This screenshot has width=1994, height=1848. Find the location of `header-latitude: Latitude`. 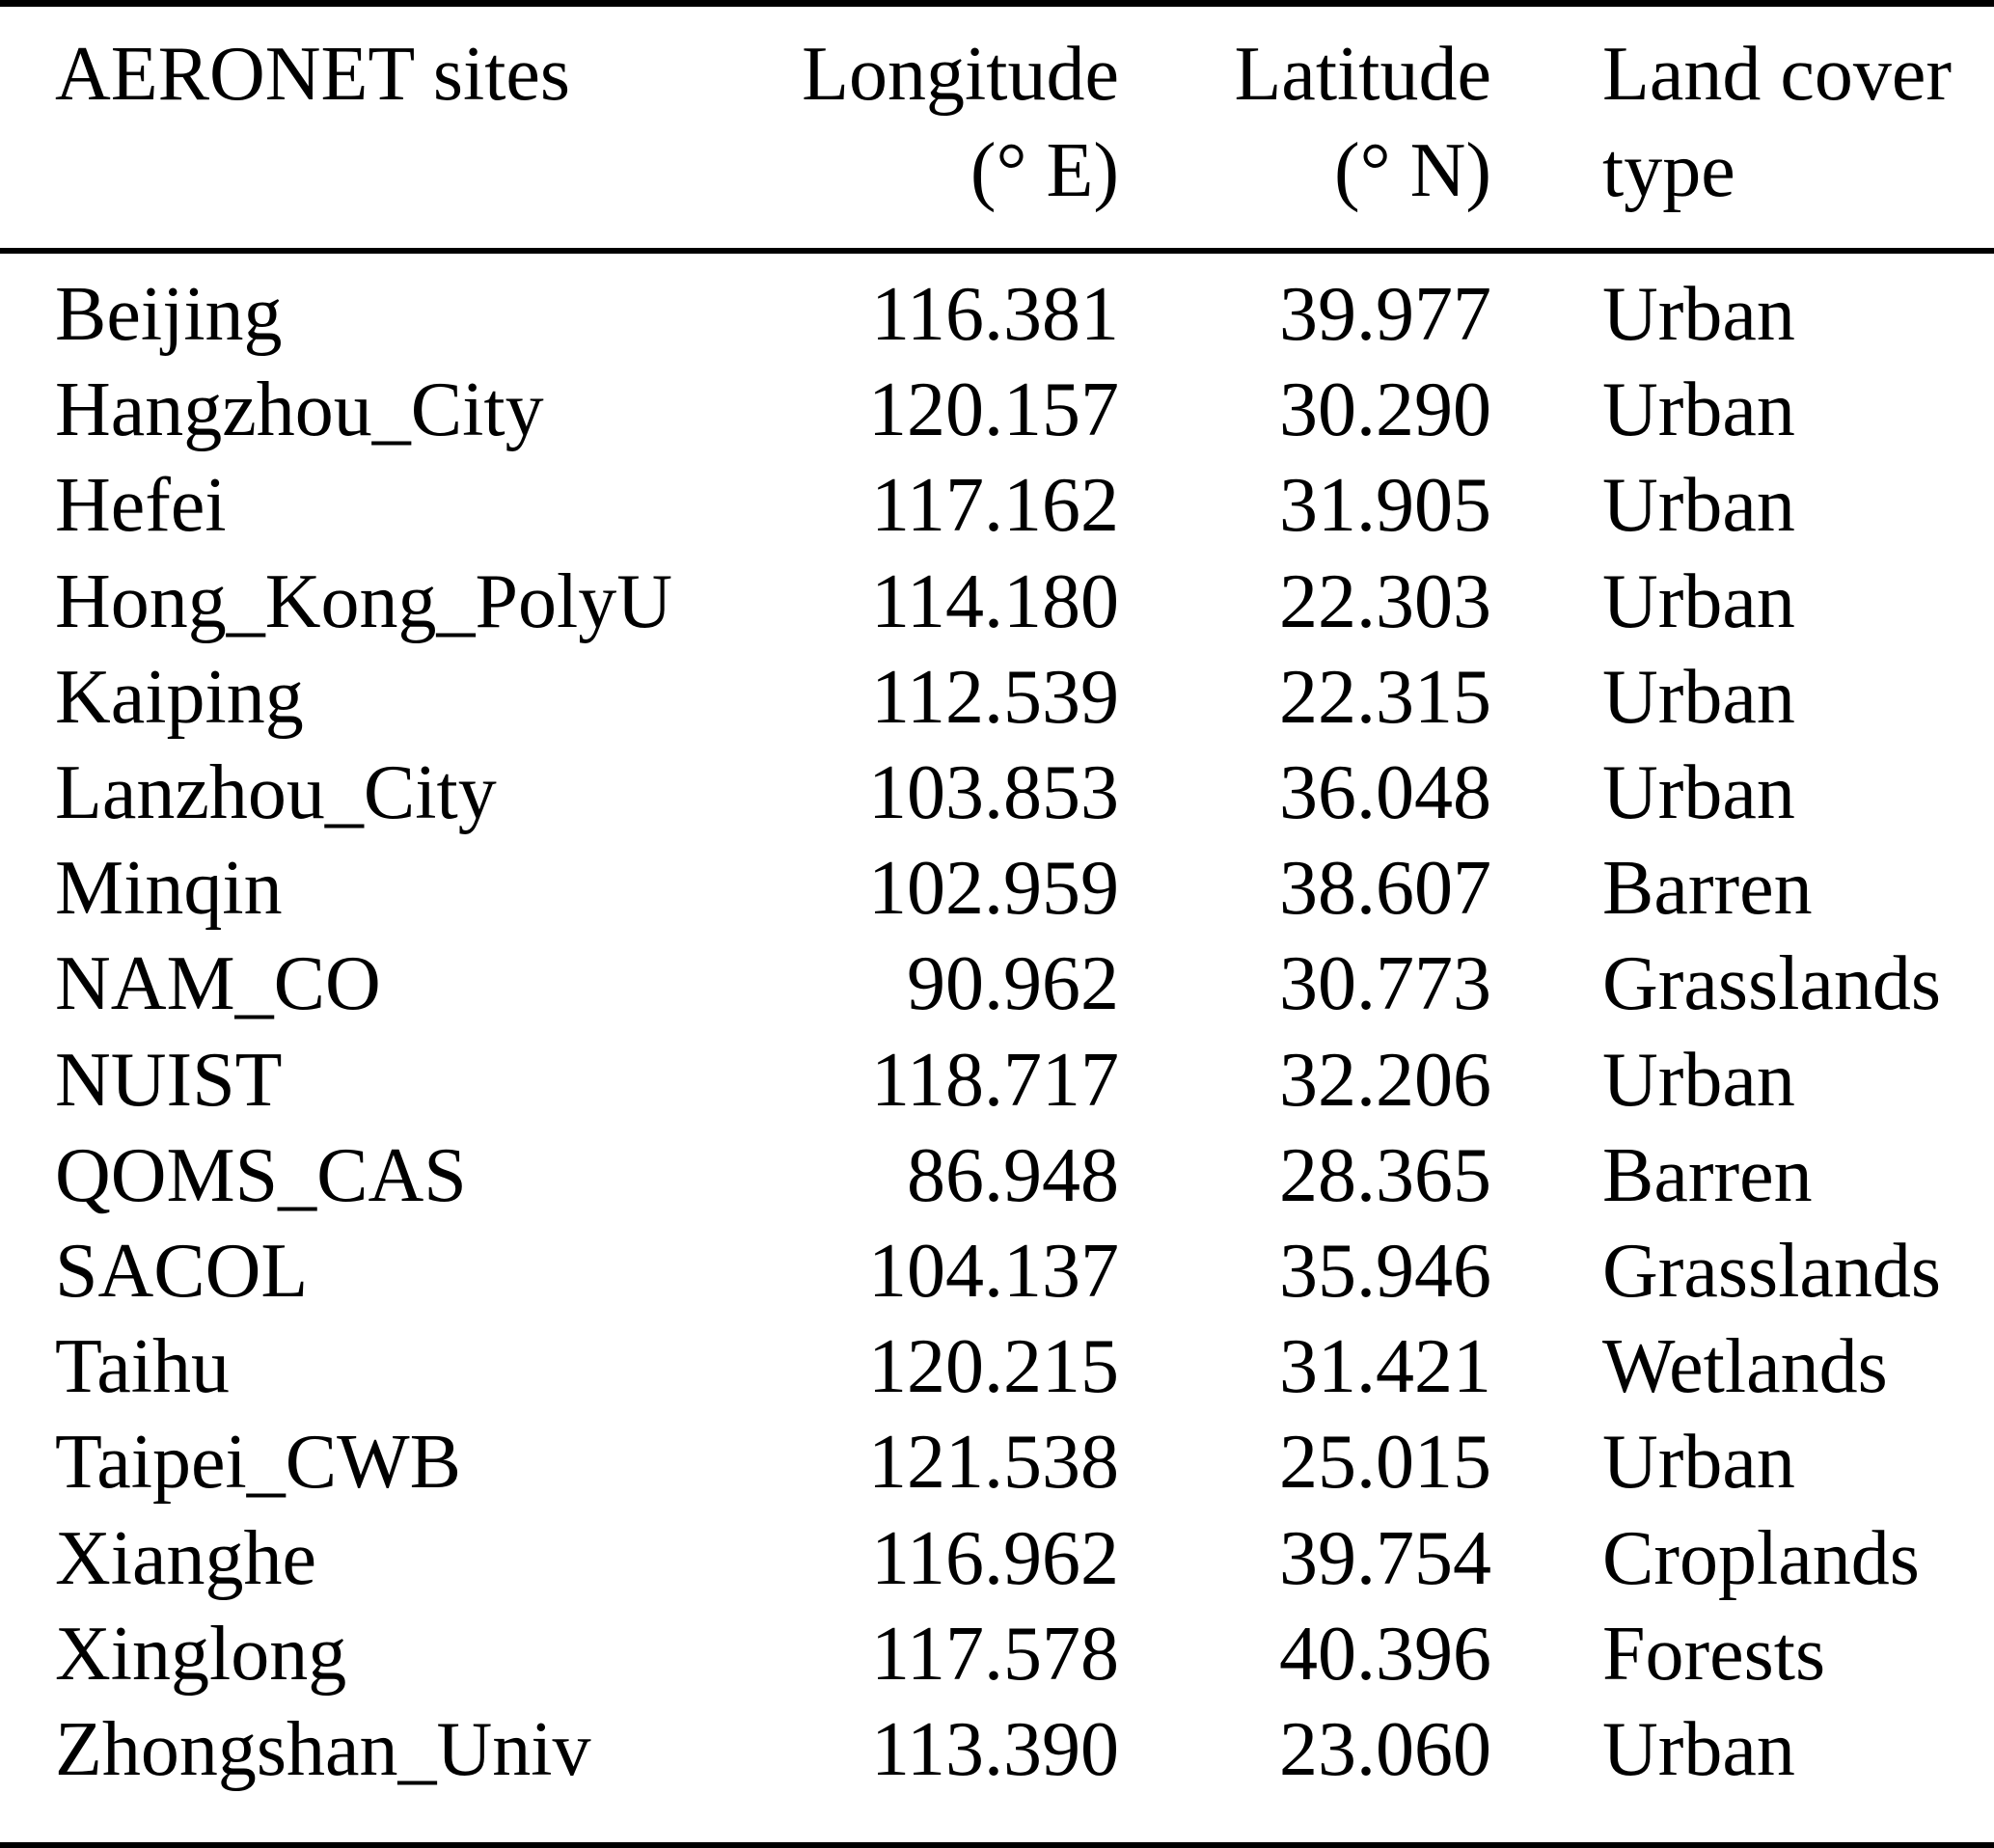

header-latitude: Latitude is located at coordinates (1362, 74).